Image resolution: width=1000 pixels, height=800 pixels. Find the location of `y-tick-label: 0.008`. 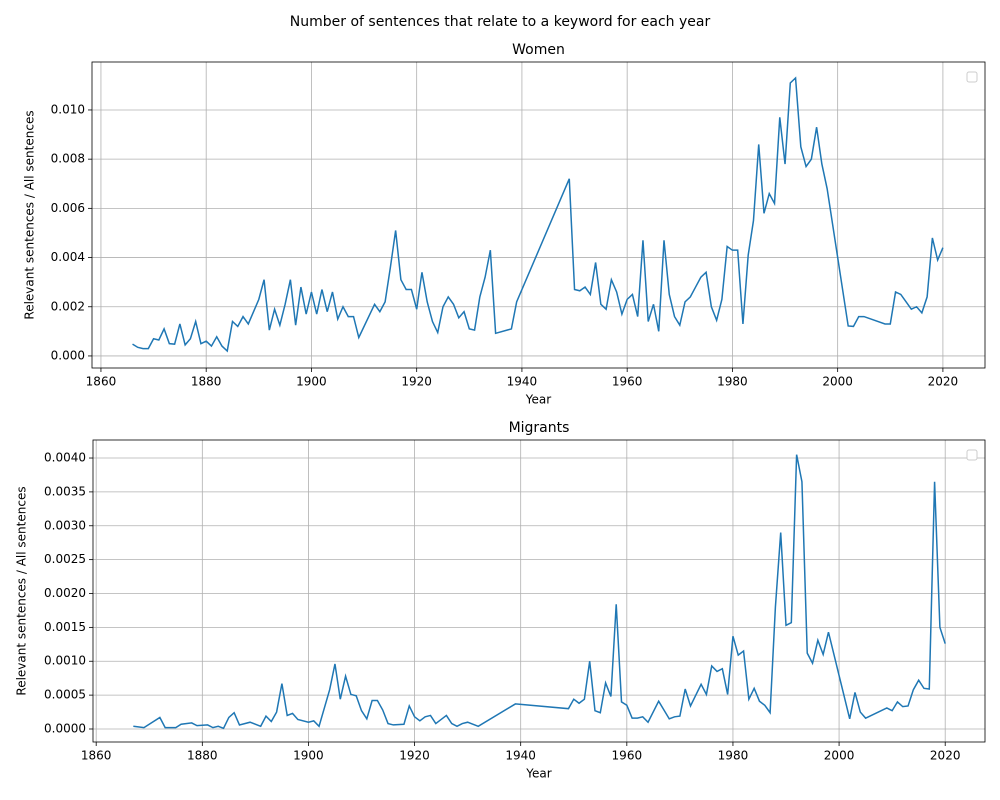

y-tick-label: 0.008 is located at coordinates (68, 159).